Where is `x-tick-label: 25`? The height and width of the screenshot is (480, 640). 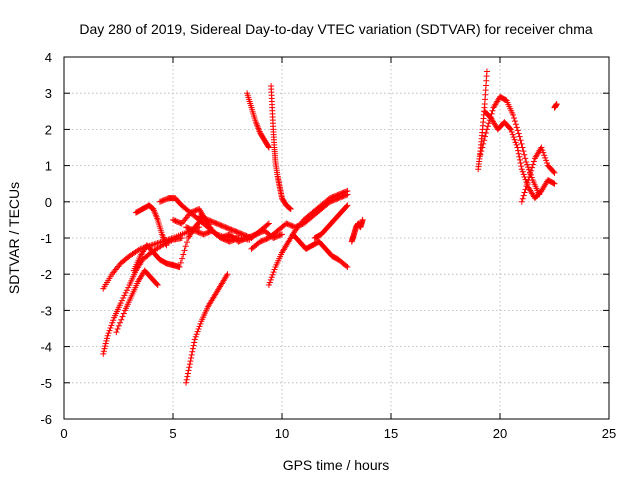 x-tick-label: 25 is located at coordinates (609, 433).